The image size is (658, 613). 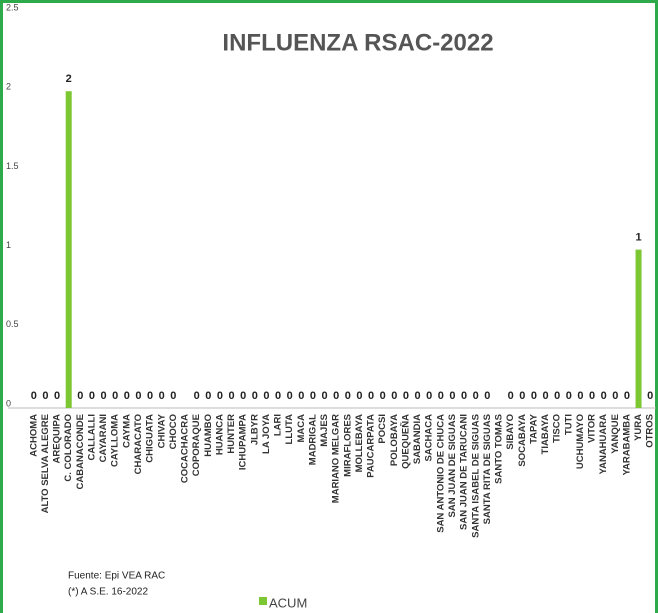 I want to click on y-tick-label: 1.5, so click(x=12, y=166).